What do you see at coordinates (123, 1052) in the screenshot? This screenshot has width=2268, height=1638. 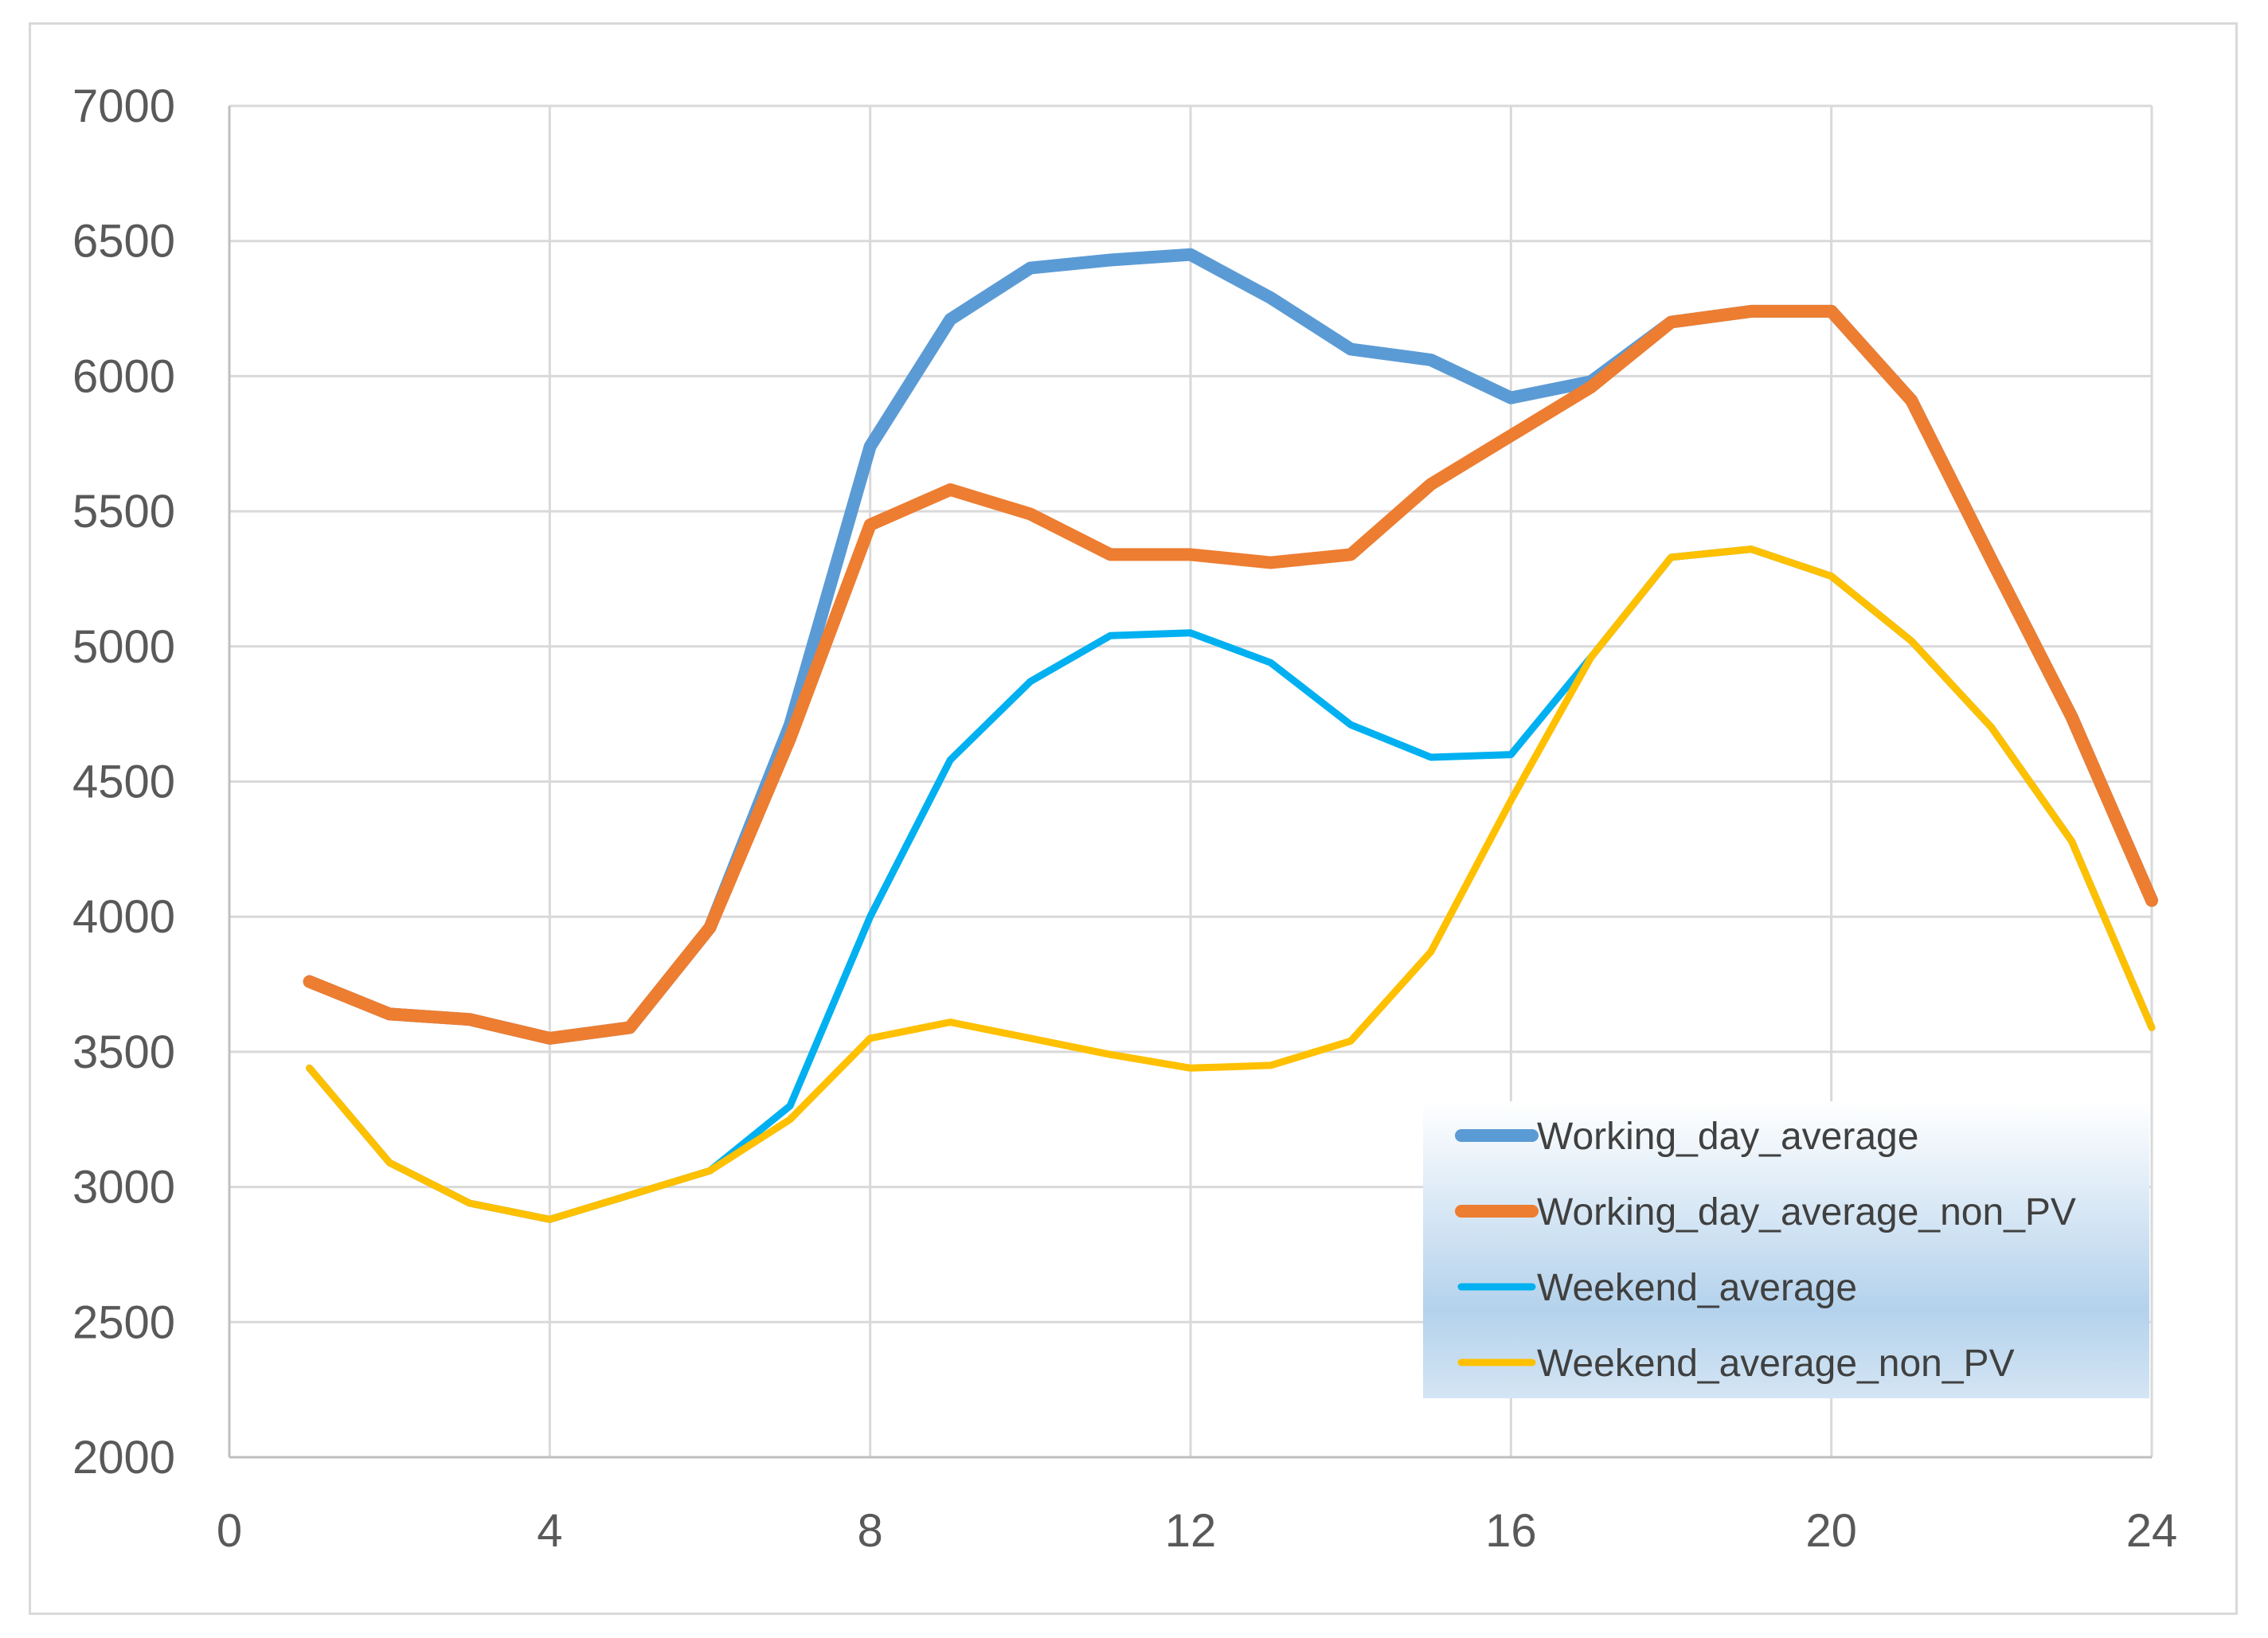 I see `y-tick-label: 3500` at bounding box center [123, 1052].